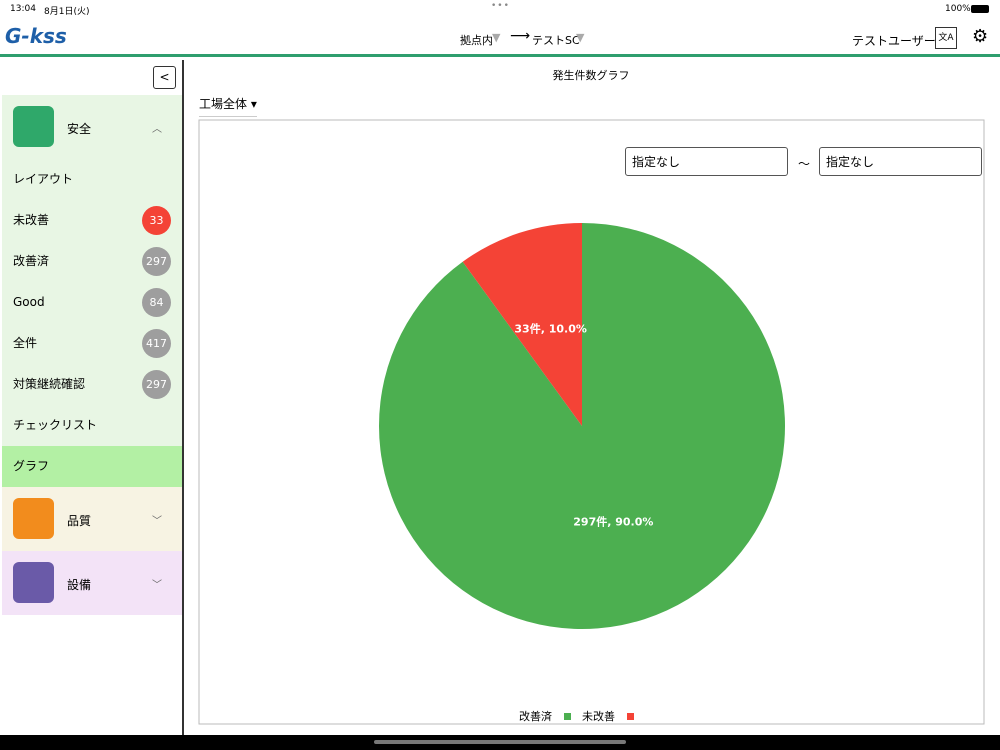  What do you see at coordinates (476, 40) in the screenshot?
I see `route-from: 拠点内` at bounding box center [476, 40].